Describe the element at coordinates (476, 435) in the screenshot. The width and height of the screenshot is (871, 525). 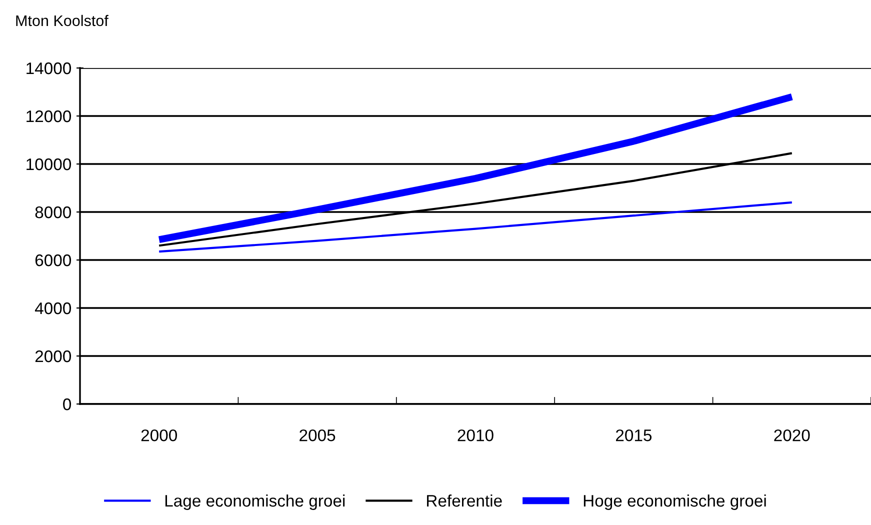
I see `x-tick-label: 2010` at that location.